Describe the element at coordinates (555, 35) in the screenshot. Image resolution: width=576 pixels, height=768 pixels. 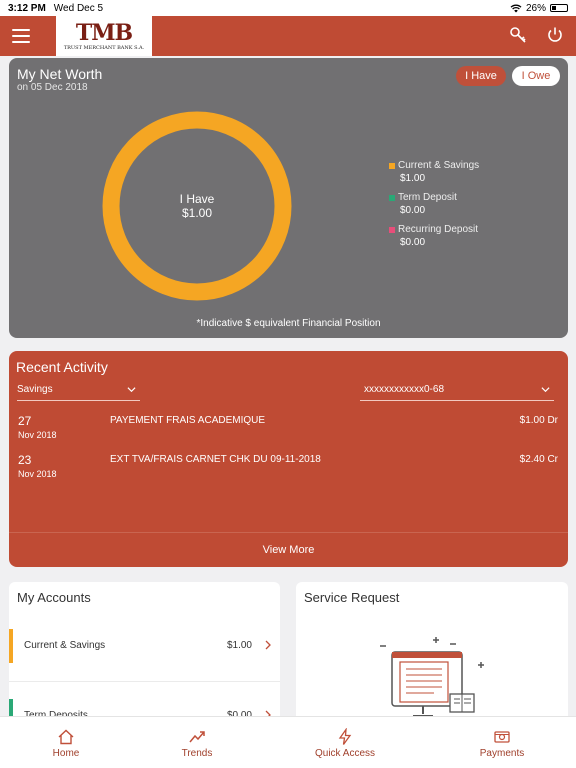
I see `power-icon` at that location.